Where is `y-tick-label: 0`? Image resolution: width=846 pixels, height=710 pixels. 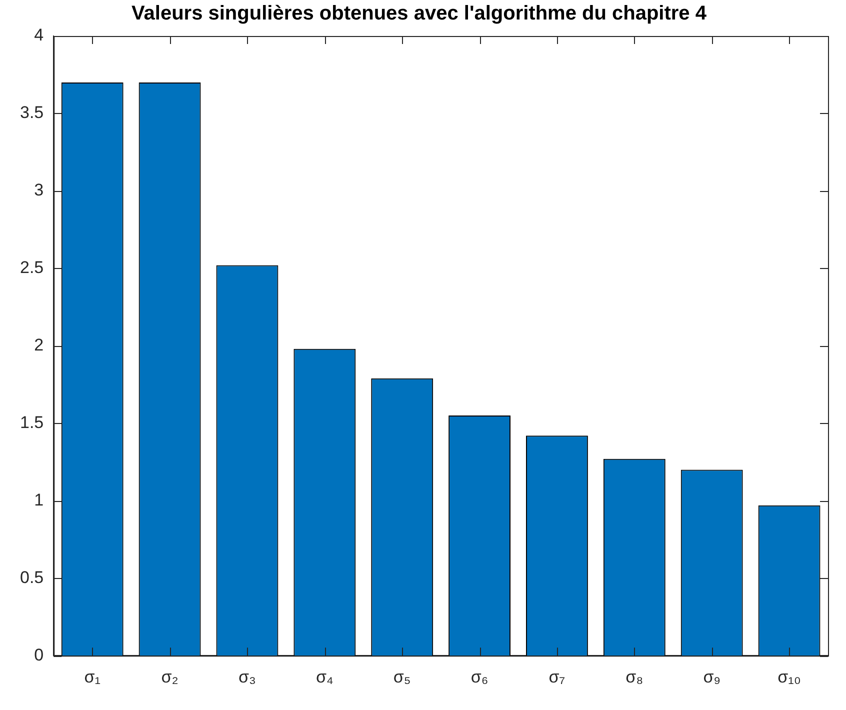
y-tick-label: 0 is located at coordinates (39, 654).